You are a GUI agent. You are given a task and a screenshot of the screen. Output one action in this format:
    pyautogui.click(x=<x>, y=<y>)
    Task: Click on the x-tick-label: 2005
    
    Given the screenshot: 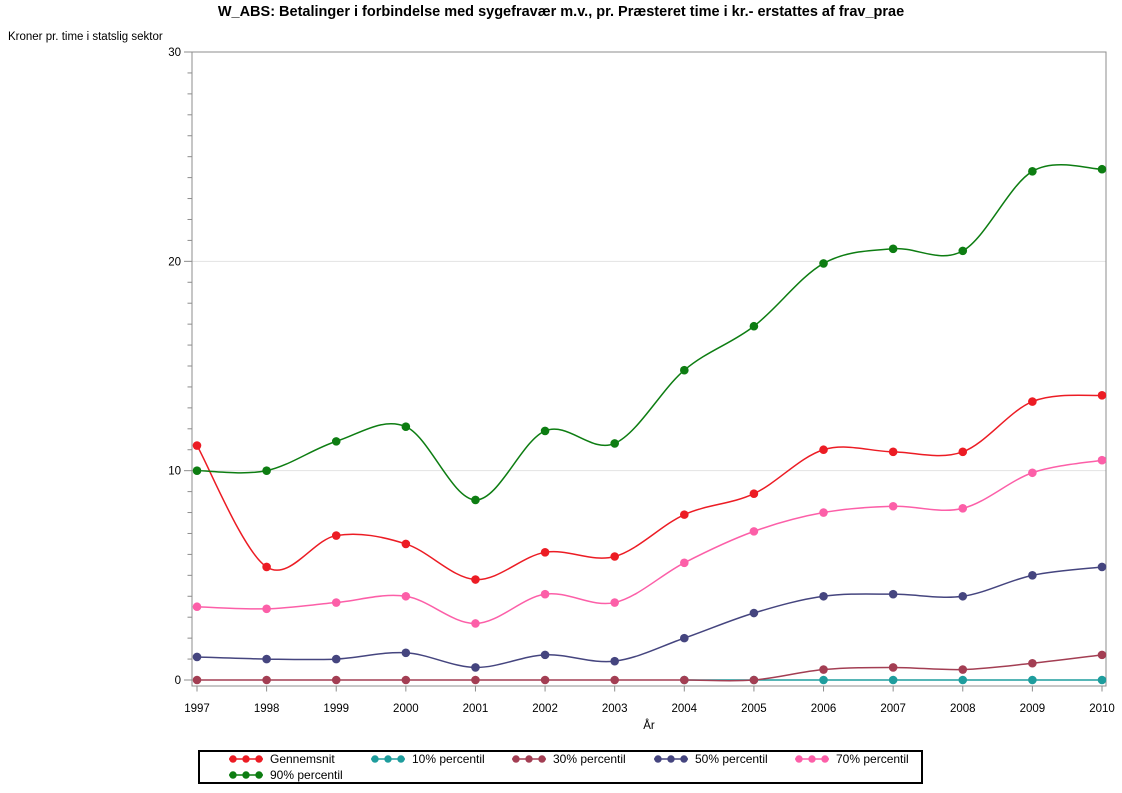 What is the action you would take?
    pyautogui.click(x=754, y=709)
    